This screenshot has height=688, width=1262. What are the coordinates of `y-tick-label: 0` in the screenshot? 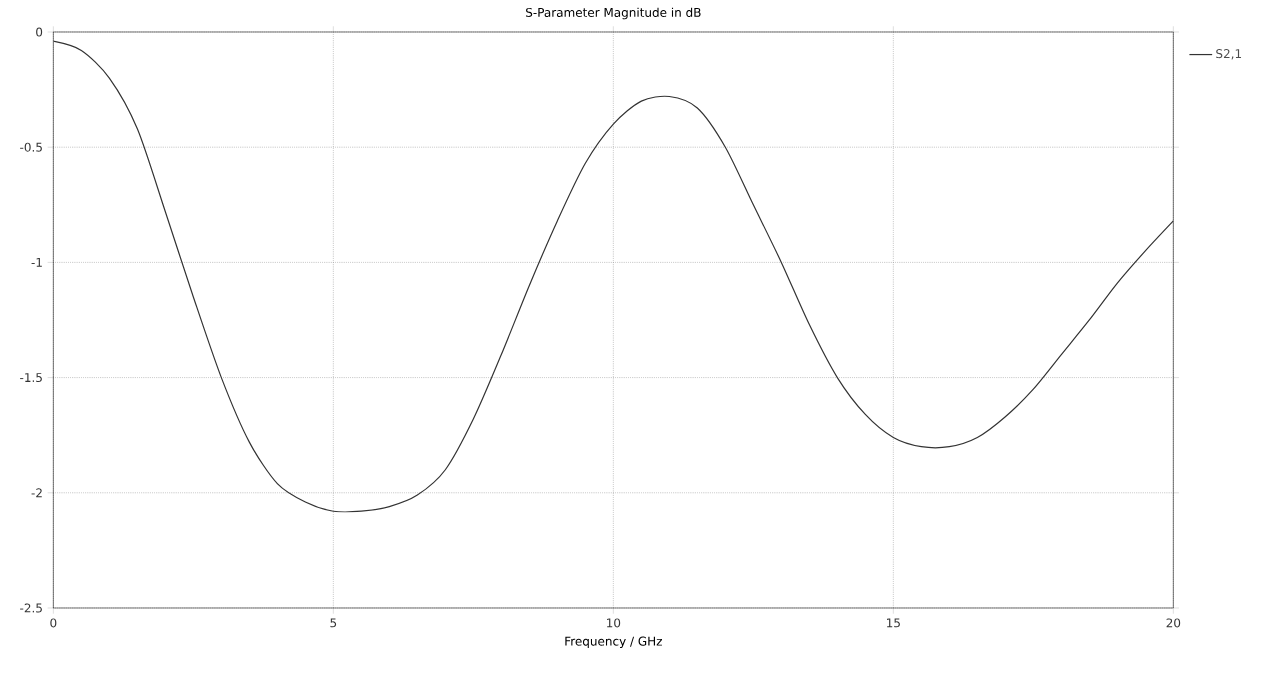 It's located at (39, 32).